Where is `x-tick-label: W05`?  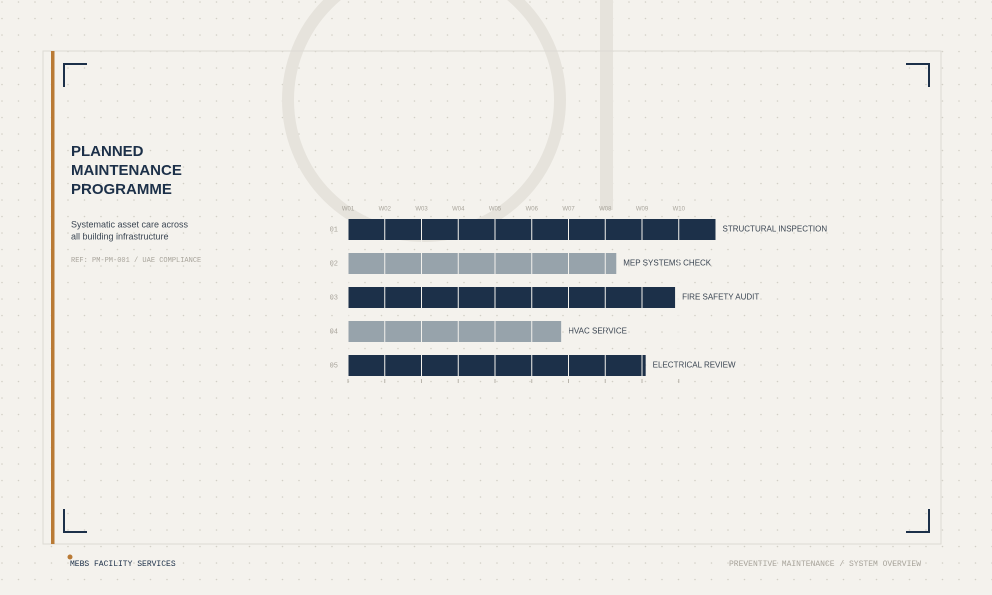 x-tick-label: W05 is located at coordinates (495, 210).